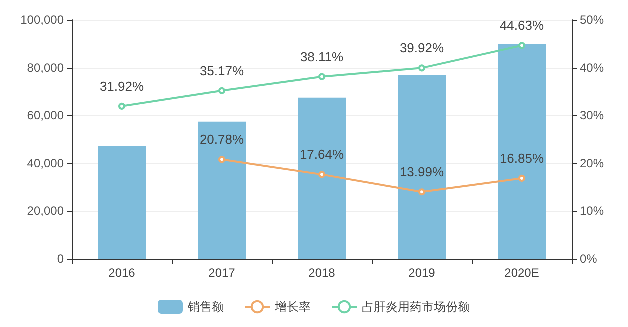 This screenshot has height=327, width=628. Describe the element at coordinates (222, 70) in the screenshot. I see `data-label: 35.17%` at that location.